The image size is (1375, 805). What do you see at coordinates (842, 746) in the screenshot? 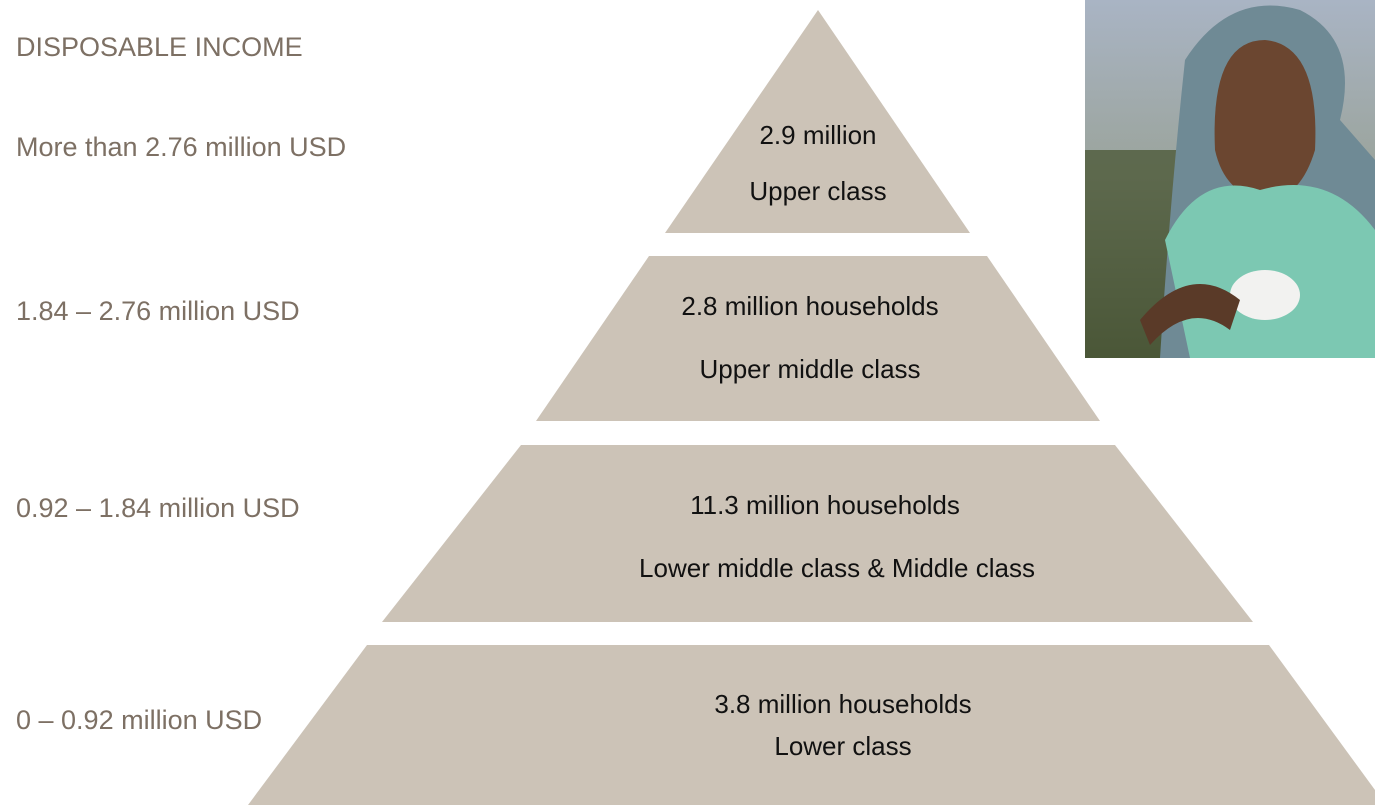
I see `tier-class: Lower class` at bounding box center [842, 746].